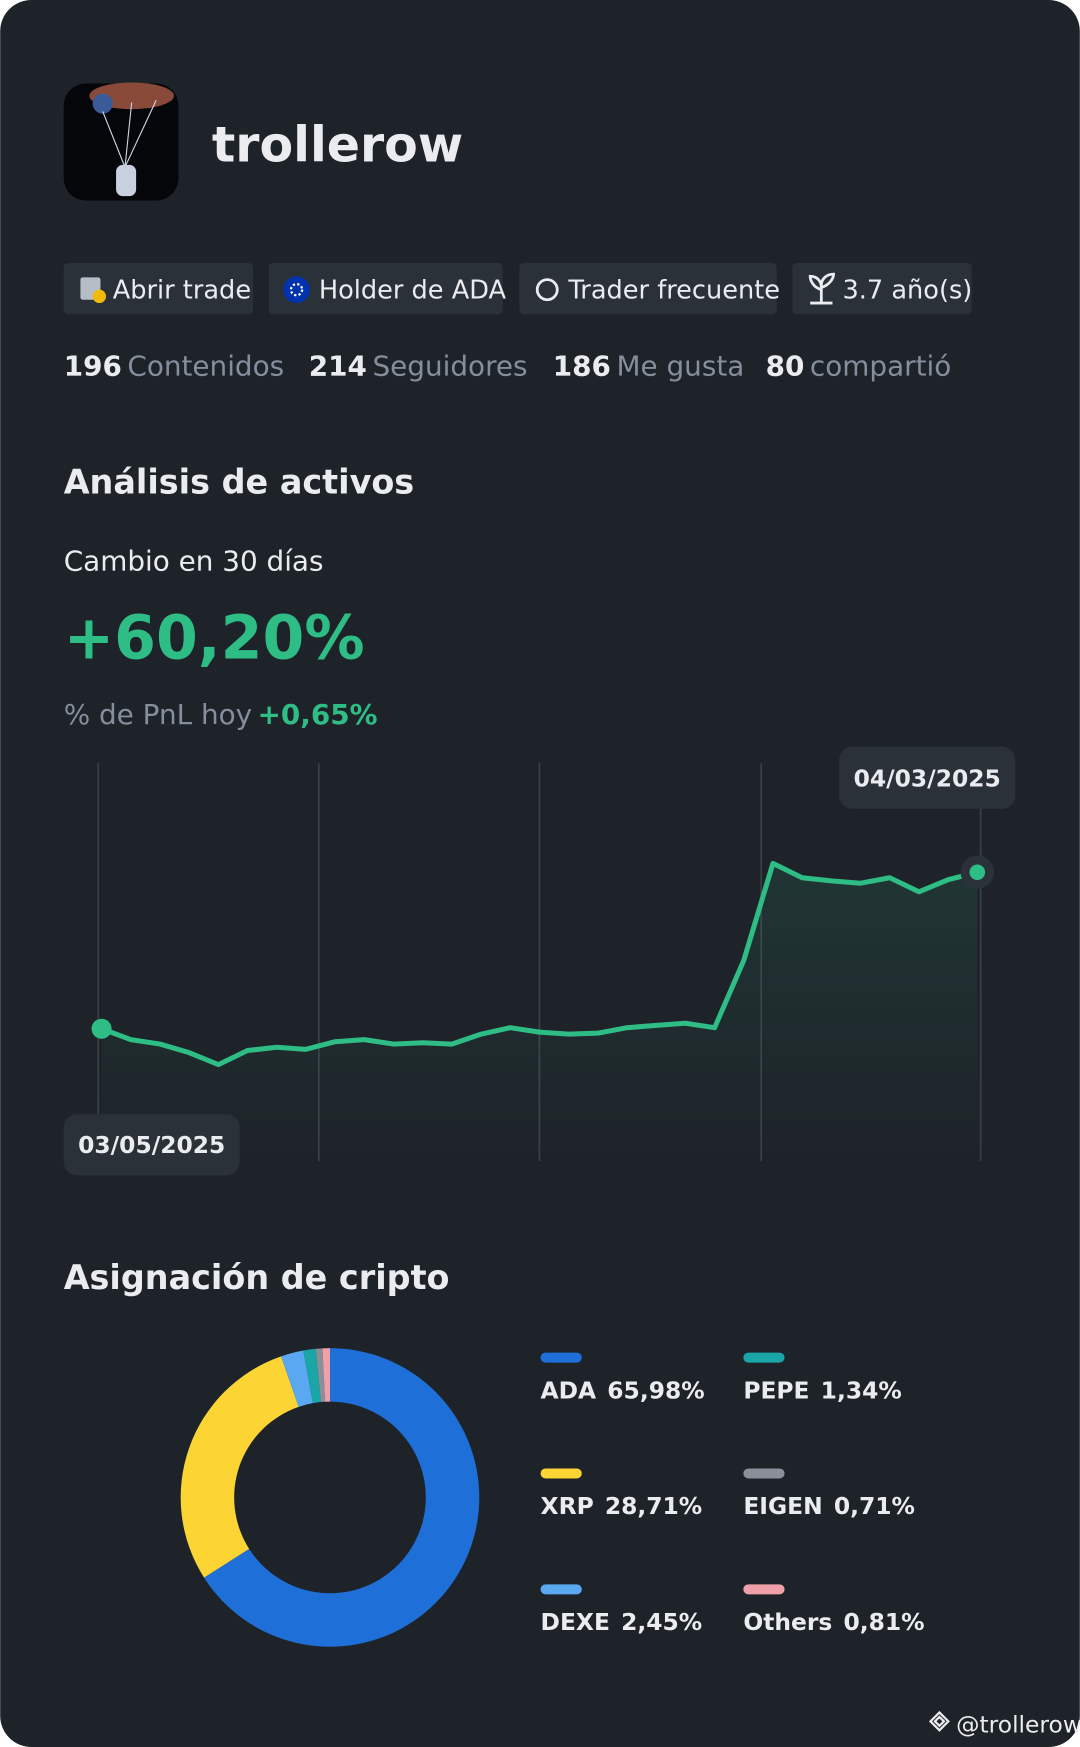 The image size is (1080, 1747). Describe the element at coordinates (1018, 1725) in the screenshot. I see `watermark: @trollerow` at that location.